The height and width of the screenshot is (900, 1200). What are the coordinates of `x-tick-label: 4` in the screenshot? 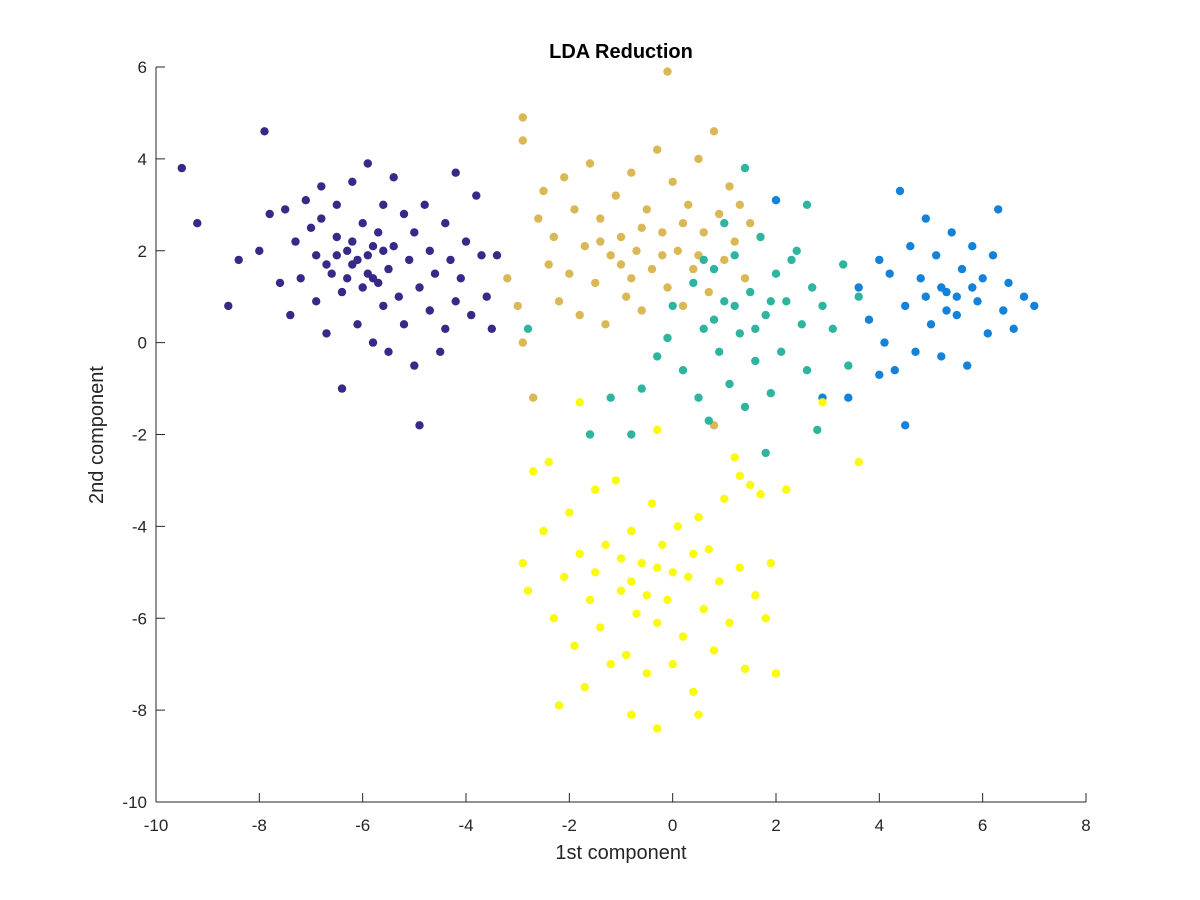 It's located at (879, 825).